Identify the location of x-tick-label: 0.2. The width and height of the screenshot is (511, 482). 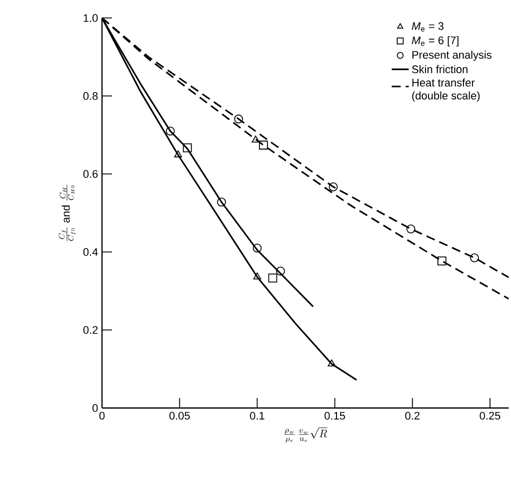
(412, 416).